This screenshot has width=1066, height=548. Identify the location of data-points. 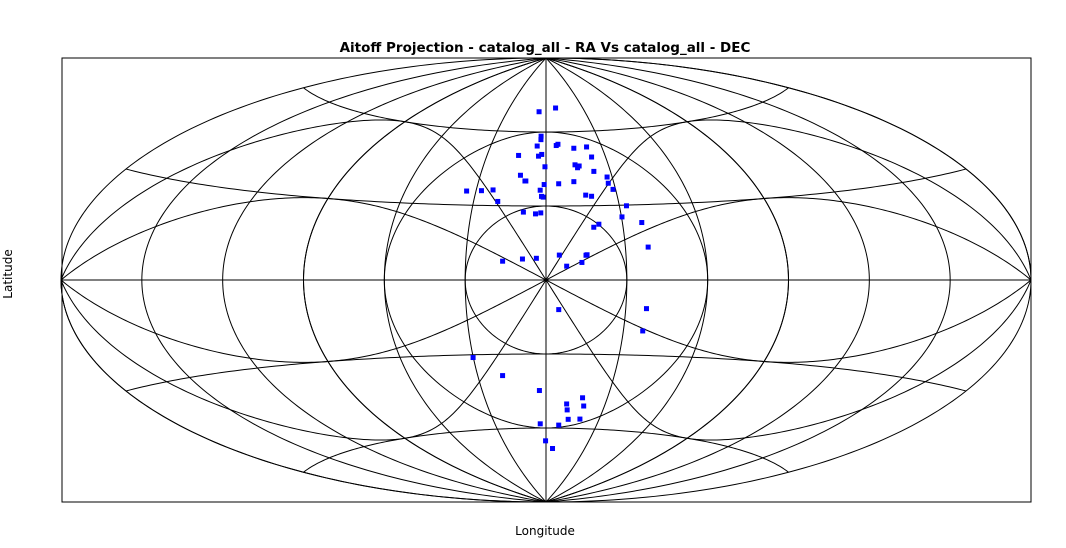
(557, 278).